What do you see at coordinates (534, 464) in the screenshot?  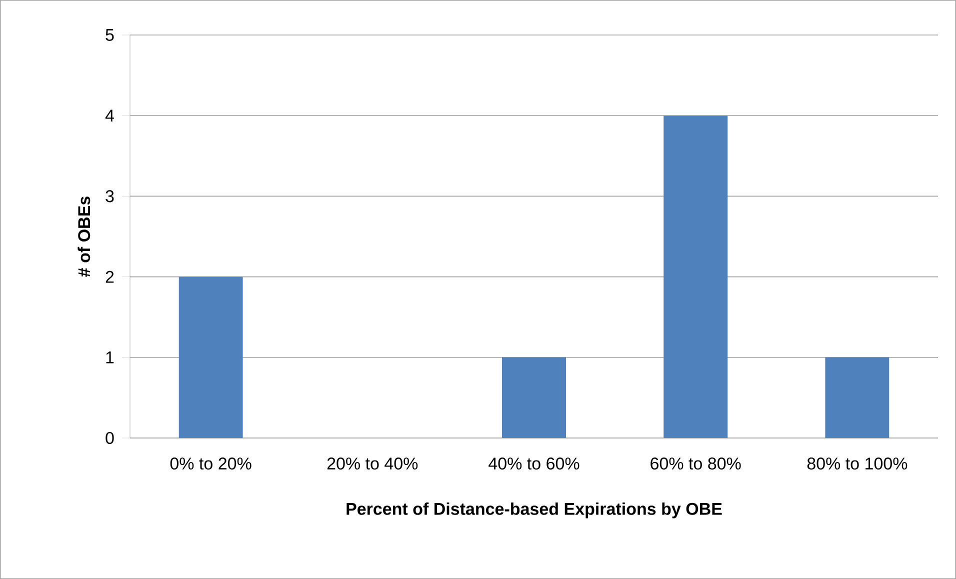 I see `x-tick-label: 40% to 60%` at bounding box center [534, 464].